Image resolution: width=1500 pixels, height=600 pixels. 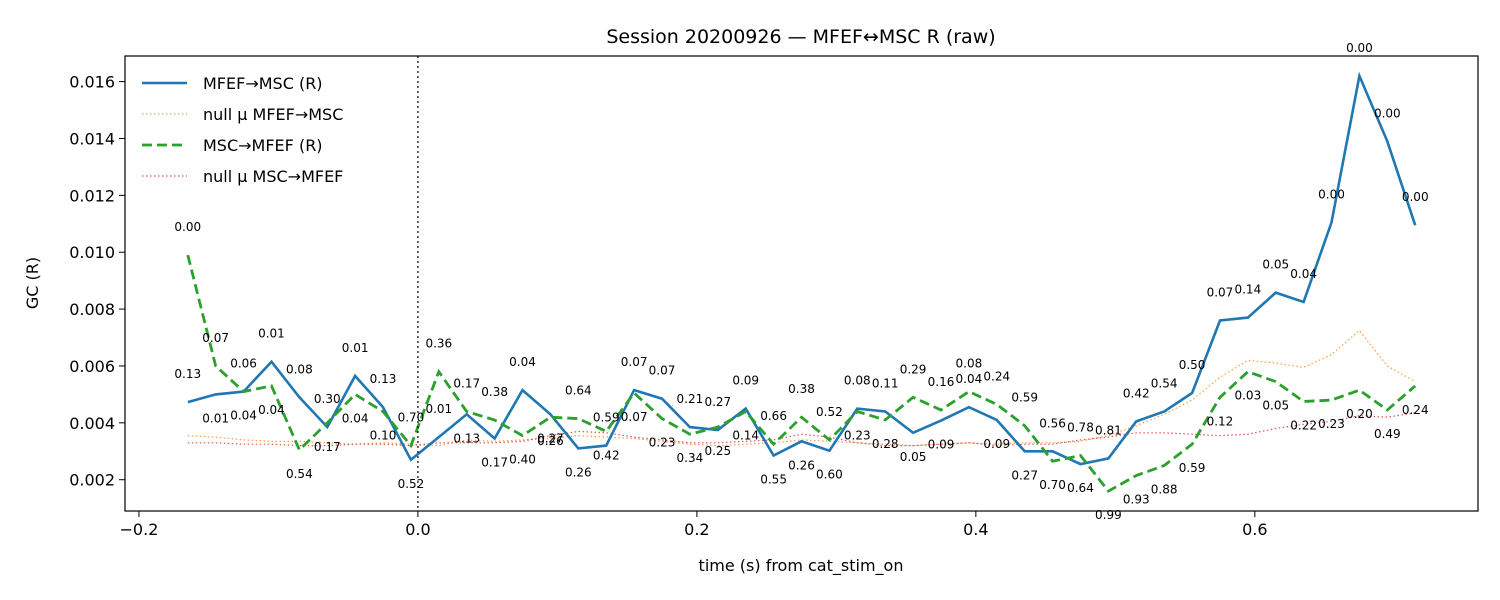 What do you see at coordinates (941, 382) in the screenshot?
I see `p-value-label: 0.16` at bounding box center [941, 382].